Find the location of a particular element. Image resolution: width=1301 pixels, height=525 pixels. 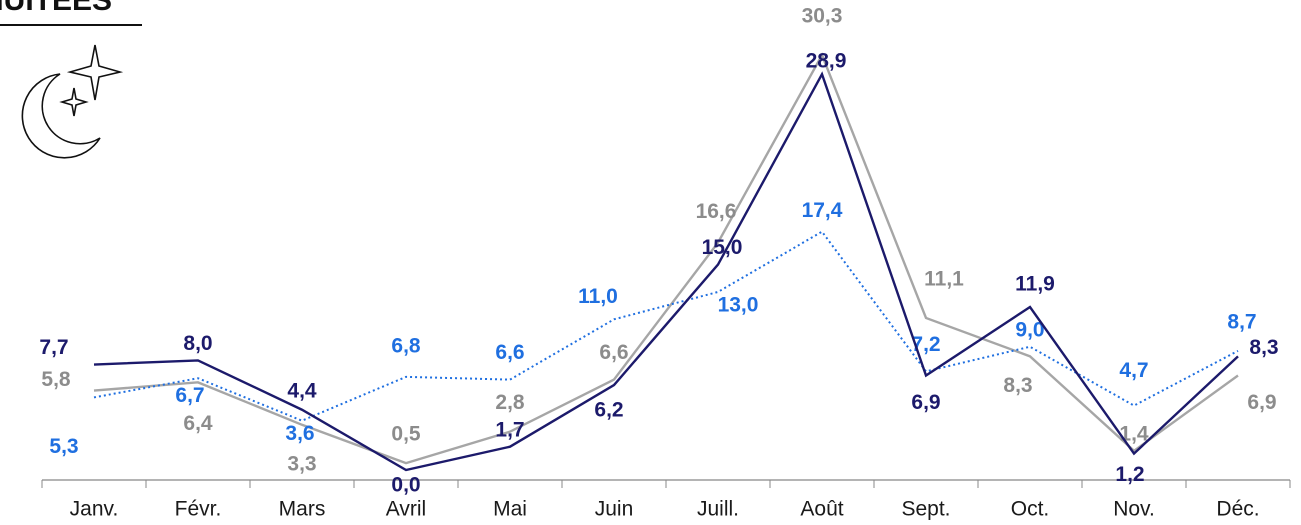

x-tick-label: Oct. is located at coordinates (1030, 509).